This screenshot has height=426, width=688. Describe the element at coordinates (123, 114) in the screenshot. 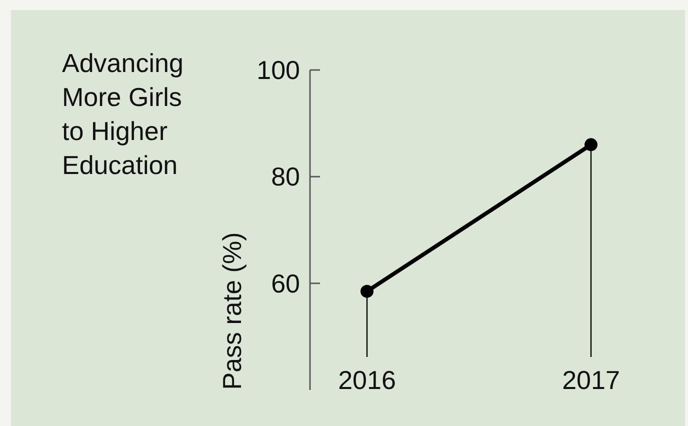

I see `text: Advancing More Girls to Higher Education` at that location.